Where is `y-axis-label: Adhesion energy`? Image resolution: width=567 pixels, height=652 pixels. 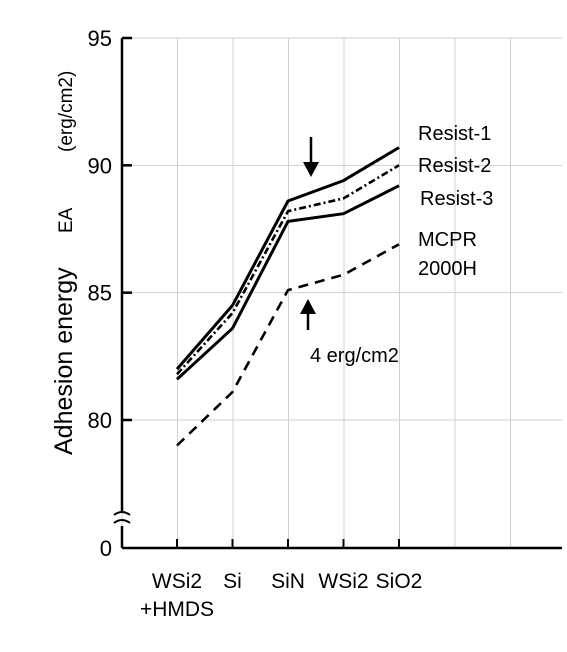
y-axis-label: Adhesion energy is located at coordinates (64, 361).